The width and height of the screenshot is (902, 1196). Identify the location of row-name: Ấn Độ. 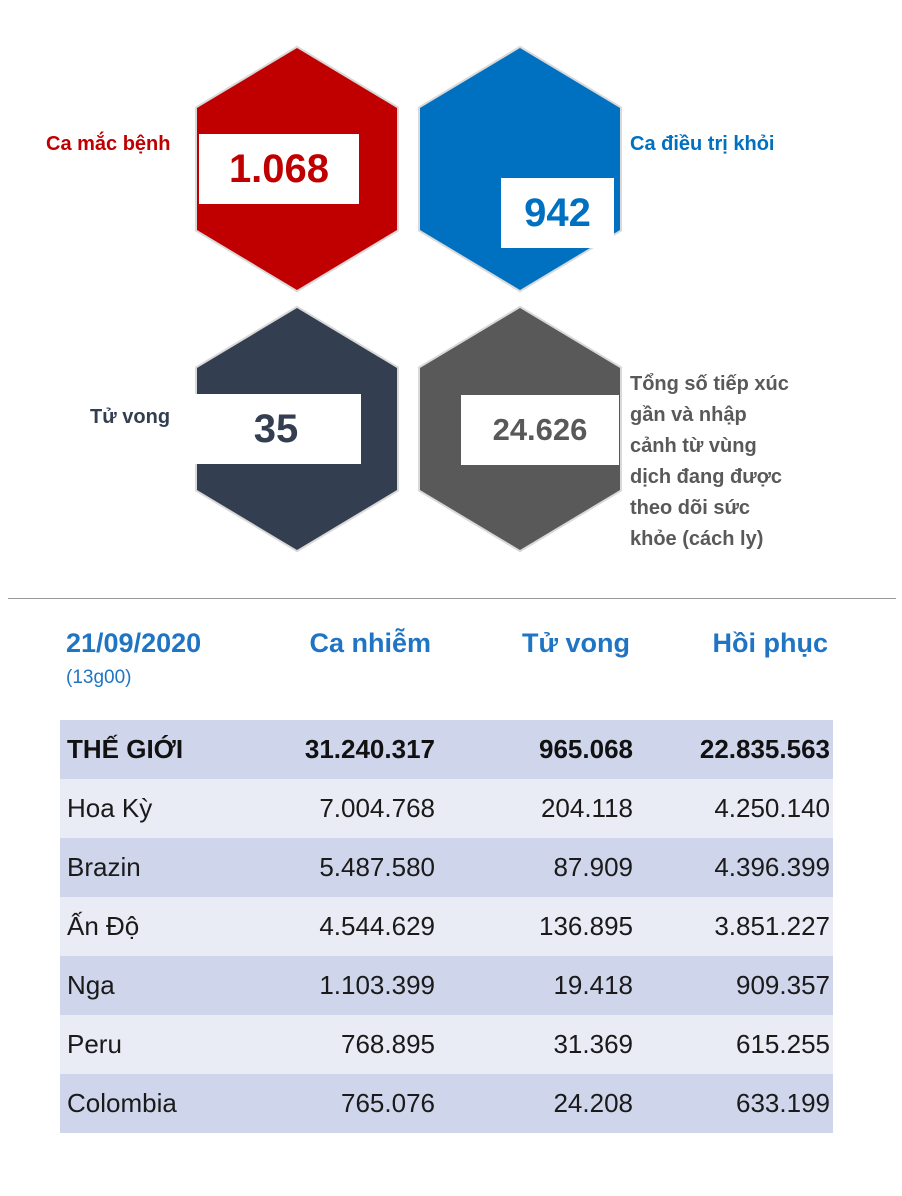
(103, 926).